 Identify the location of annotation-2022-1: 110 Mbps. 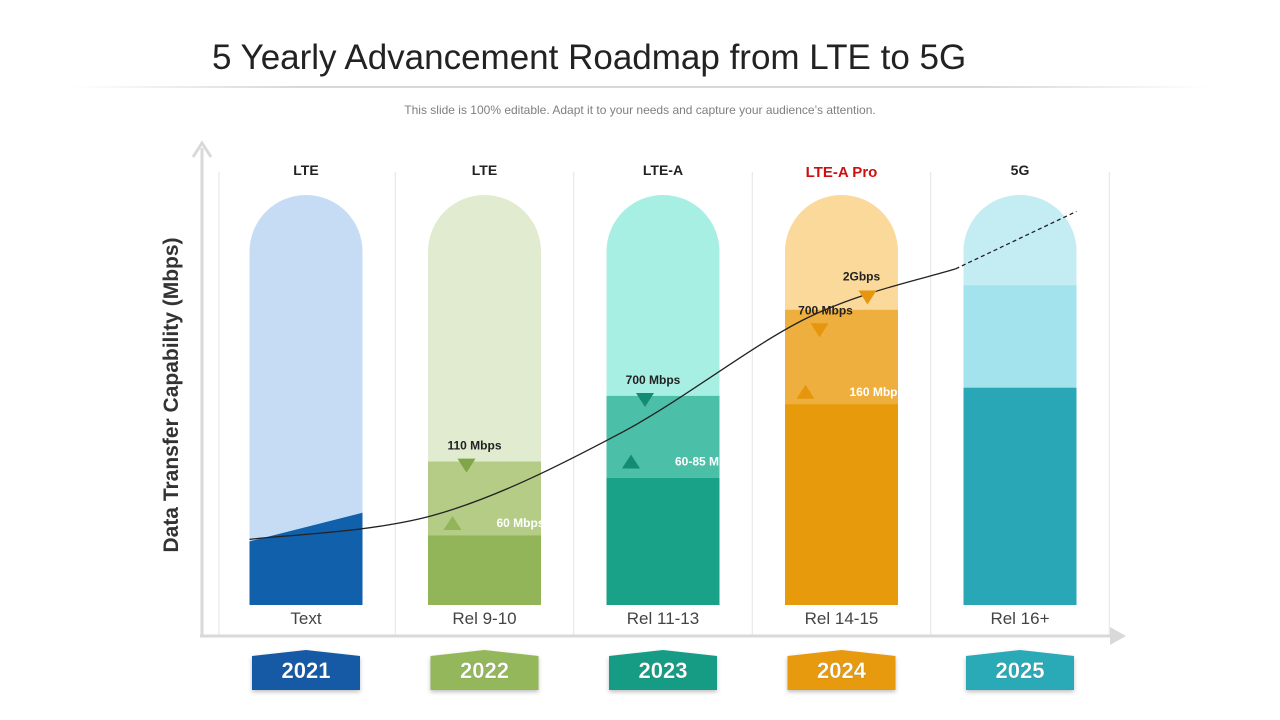
(474, 456).